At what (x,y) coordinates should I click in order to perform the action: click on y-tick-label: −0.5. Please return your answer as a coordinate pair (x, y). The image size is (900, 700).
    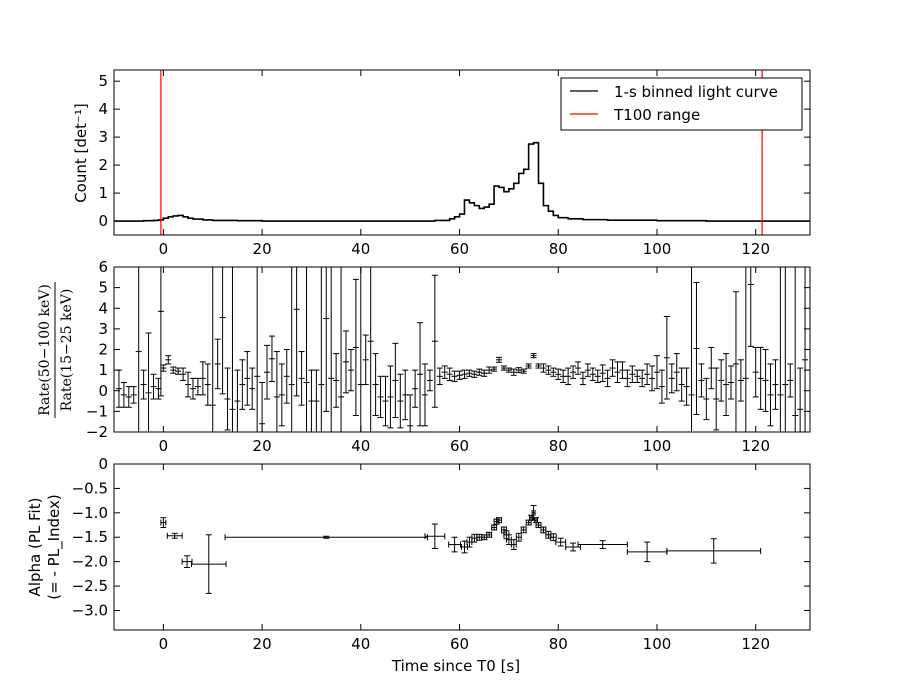
    Looking at the image, I should click on (90, 488).